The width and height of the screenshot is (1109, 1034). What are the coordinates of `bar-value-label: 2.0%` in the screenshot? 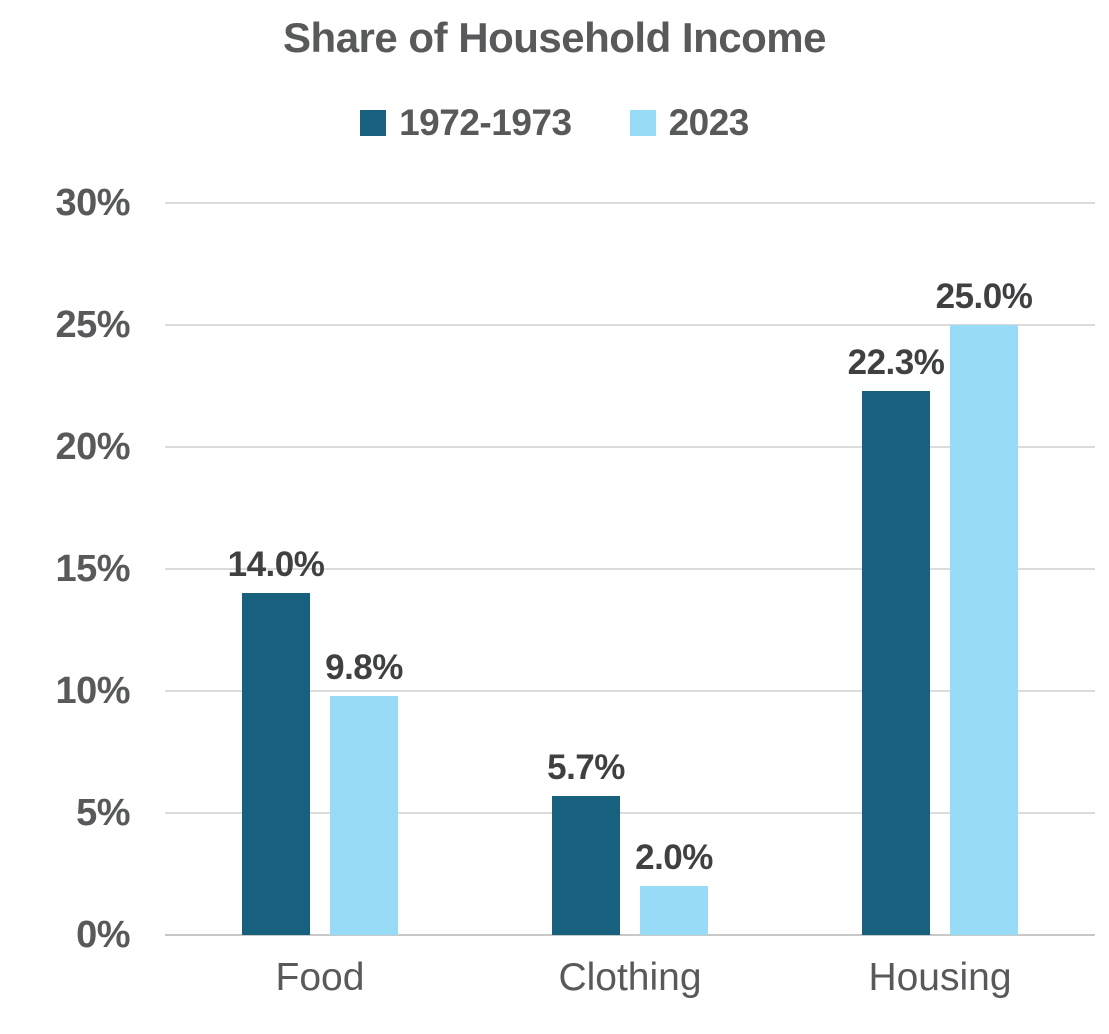 It's located at (674, 858).